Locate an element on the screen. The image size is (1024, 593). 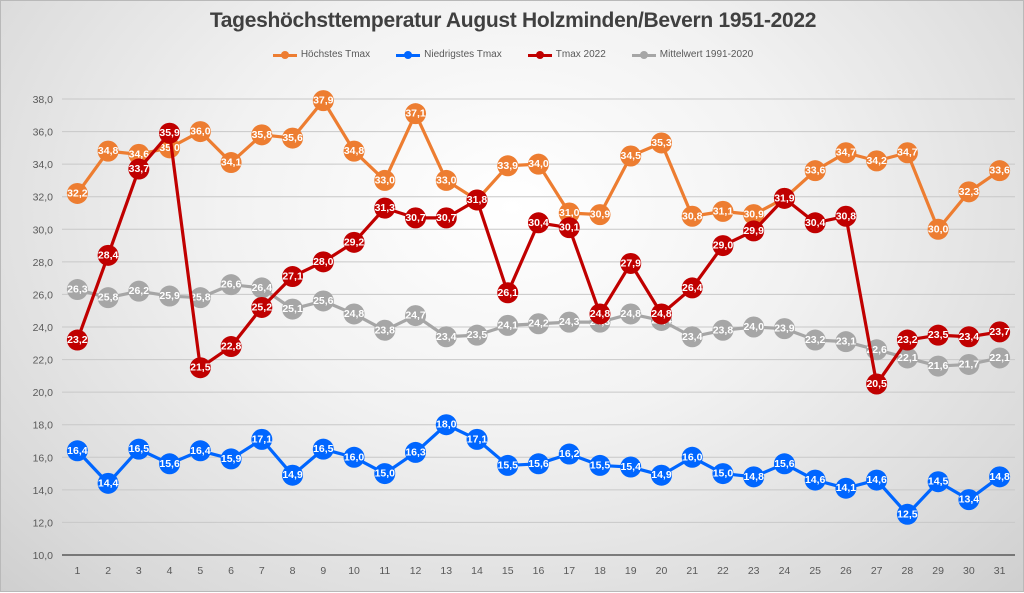
legend-item-tmax-2022: Tmax 2022 is located at coordinates (566, 54).